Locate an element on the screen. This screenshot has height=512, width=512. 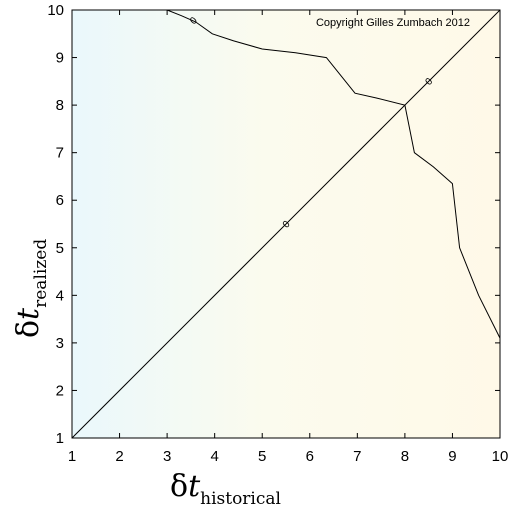
y-tick-label: 1 is located at coordinates (60, 438).